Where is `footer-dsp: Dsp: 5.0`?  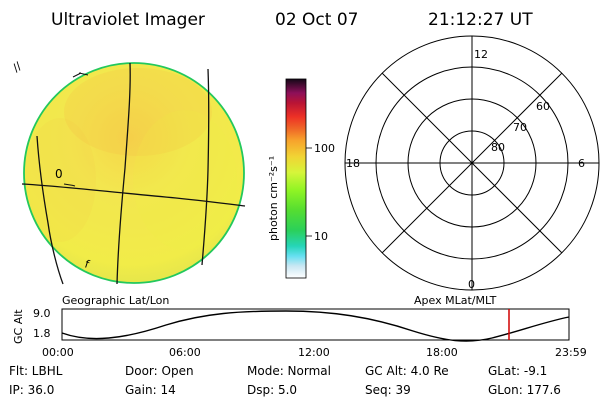
footer-dsp: Dsp: 5.0 is located at coordinates (272, 390).